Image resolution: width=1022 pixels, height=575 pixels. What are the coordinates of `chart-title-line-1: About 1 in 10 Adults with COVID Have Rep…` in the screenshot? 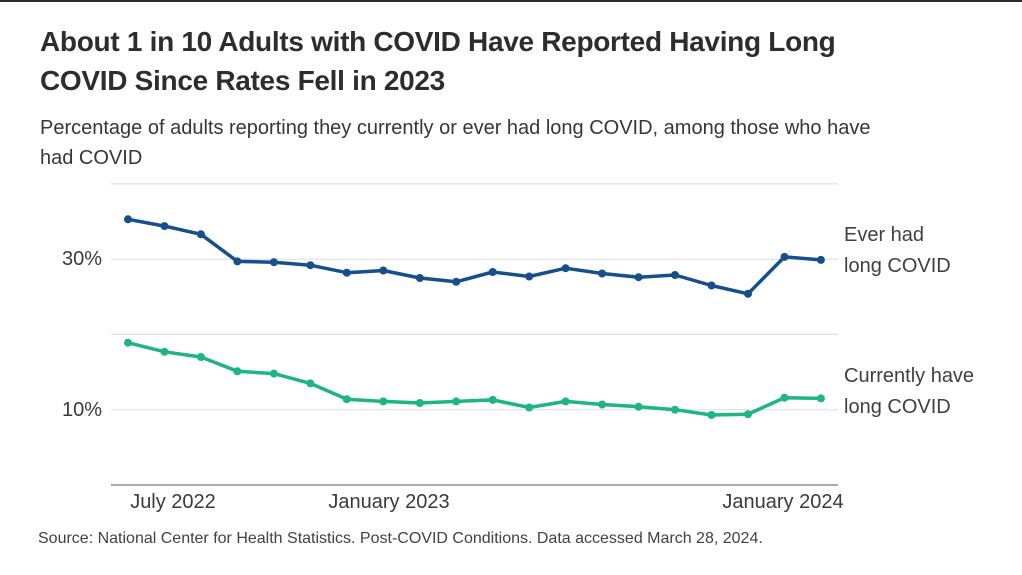 It's located at (438, 41).